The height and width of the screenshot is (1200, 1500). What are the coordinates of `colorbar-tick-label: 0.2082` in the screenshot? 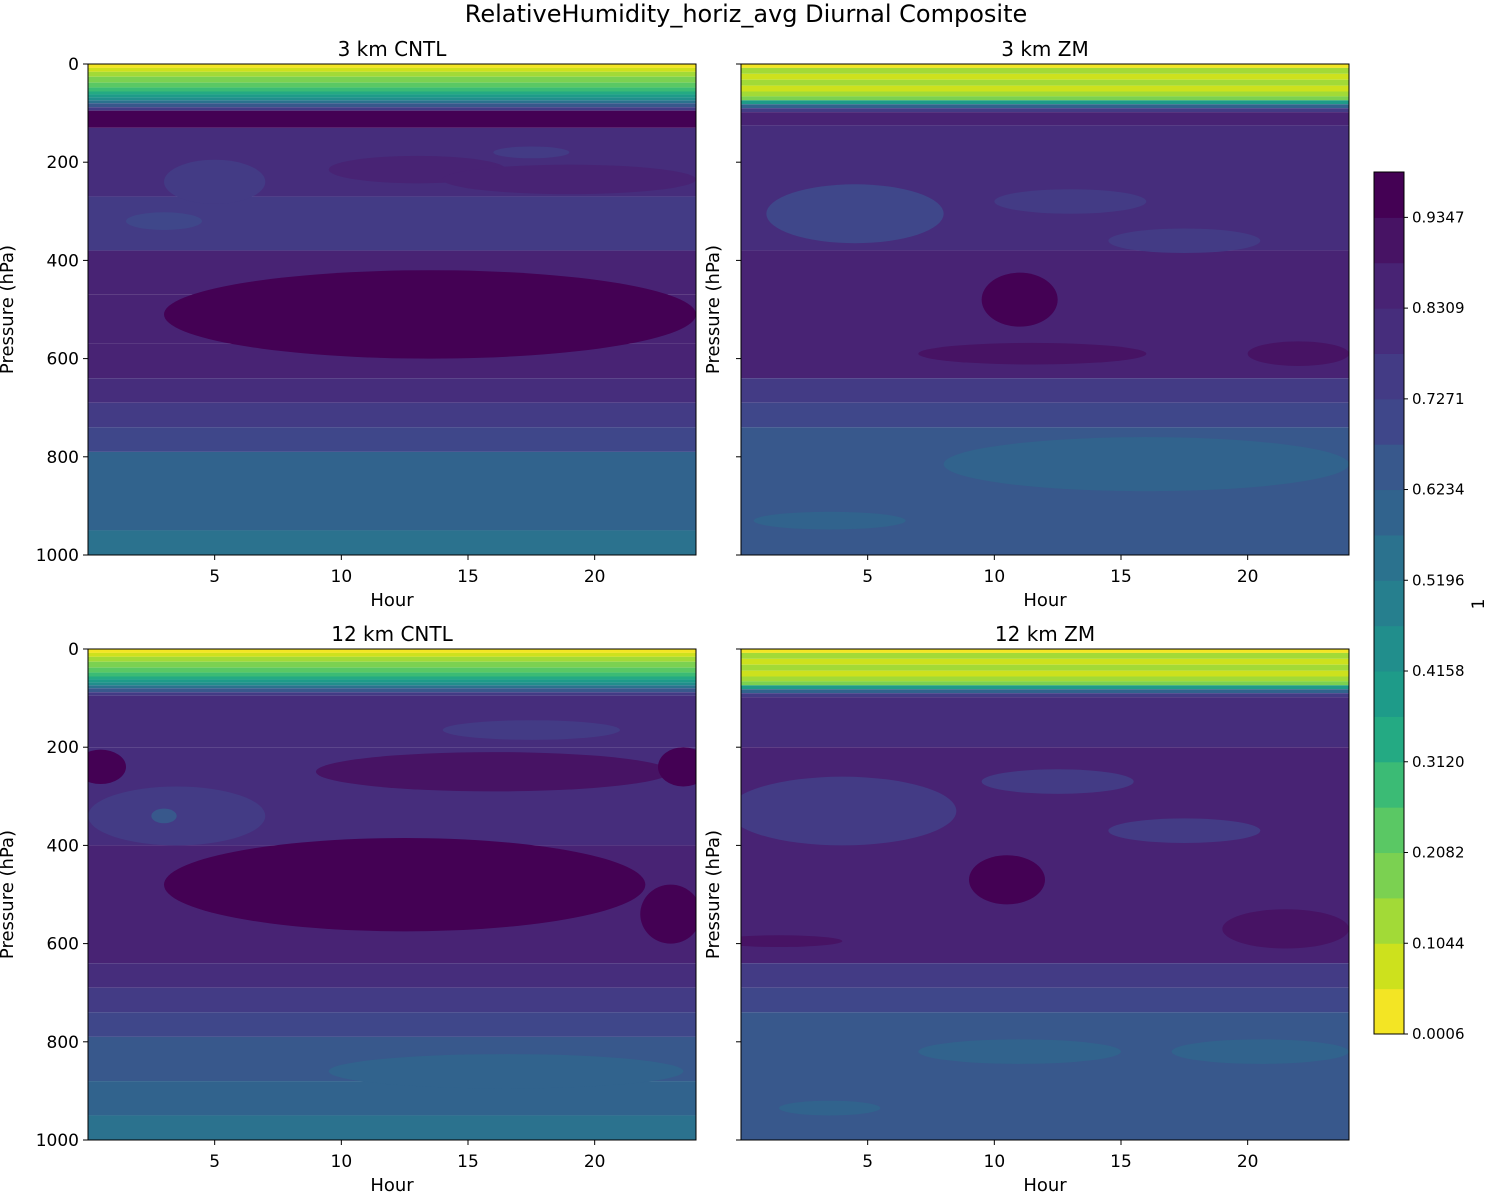 It's located at (1438, 853).